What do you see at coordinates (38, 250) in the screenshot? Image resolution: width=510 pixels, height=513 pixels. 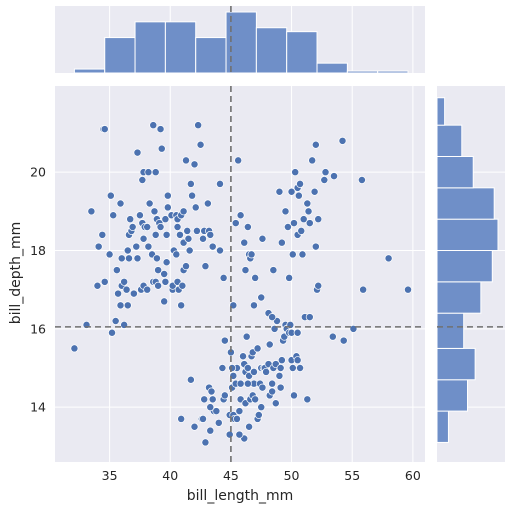 I see `y-tick-label: 18` at bounding box center [38, 250].